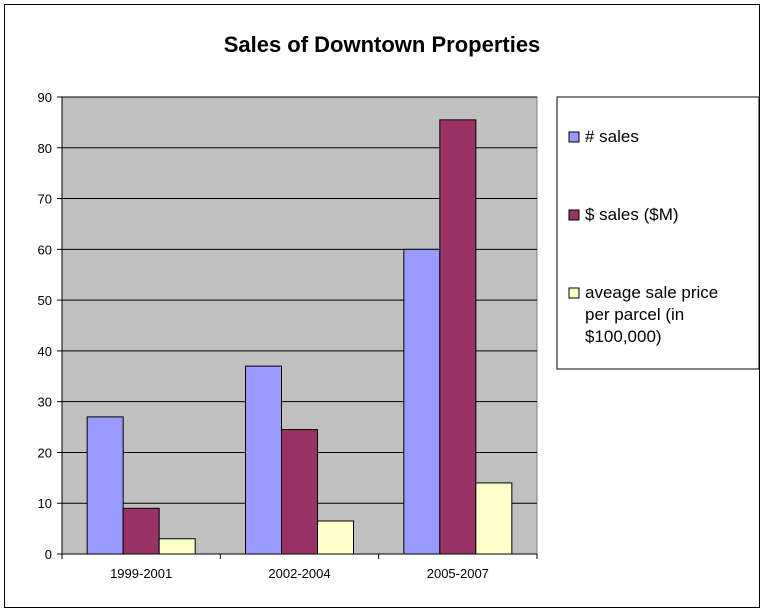 The width and height of the screenshot is (765, 613). I want to click on legend-box, so click(658, 233).